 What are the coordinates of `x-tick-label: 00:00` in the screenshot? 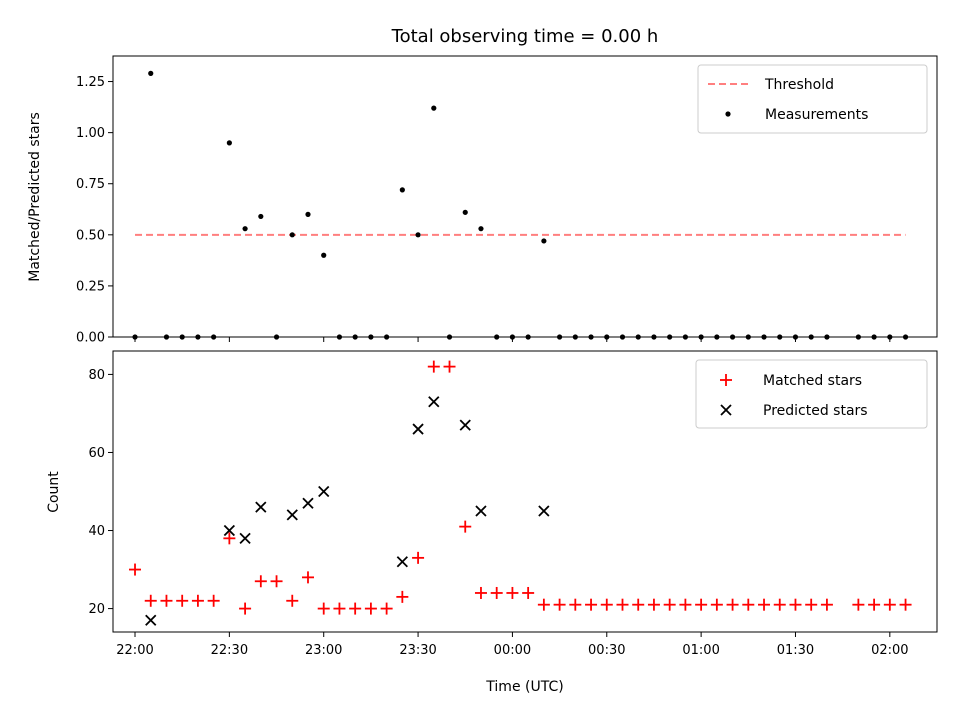 It's located at (512, 650).